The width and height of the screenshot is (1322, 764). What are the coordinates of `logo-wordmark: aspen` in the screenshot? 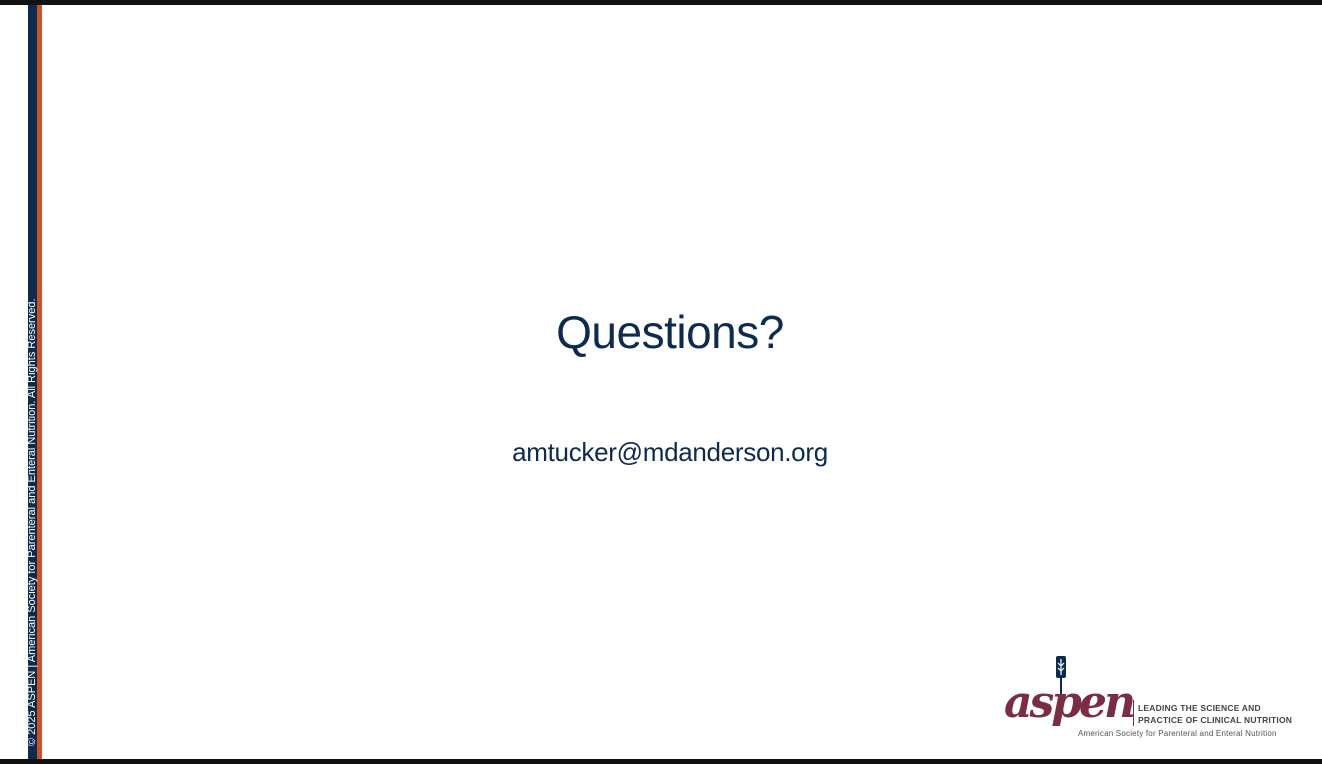 It's located at (1070, 702).